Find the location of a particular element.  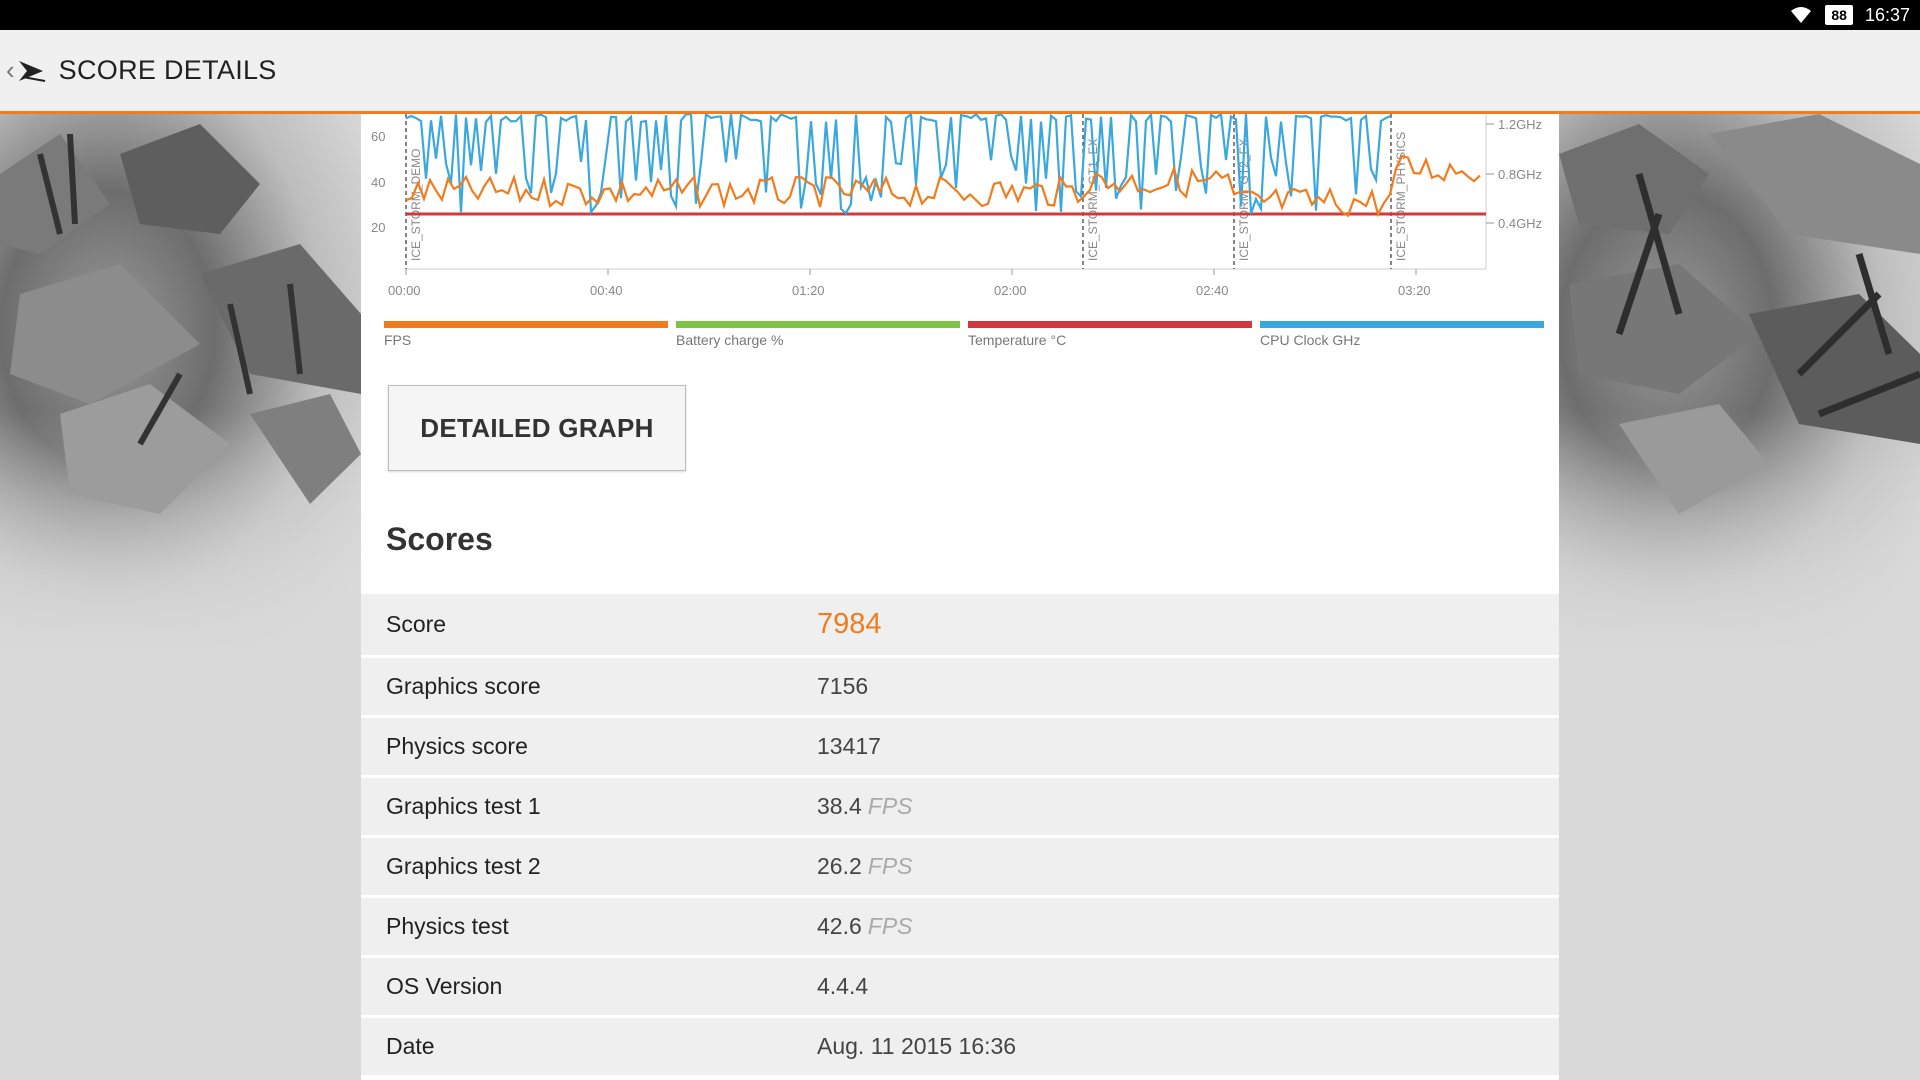

row-label: Graphics test 2 is located at coordinates (463, 866).